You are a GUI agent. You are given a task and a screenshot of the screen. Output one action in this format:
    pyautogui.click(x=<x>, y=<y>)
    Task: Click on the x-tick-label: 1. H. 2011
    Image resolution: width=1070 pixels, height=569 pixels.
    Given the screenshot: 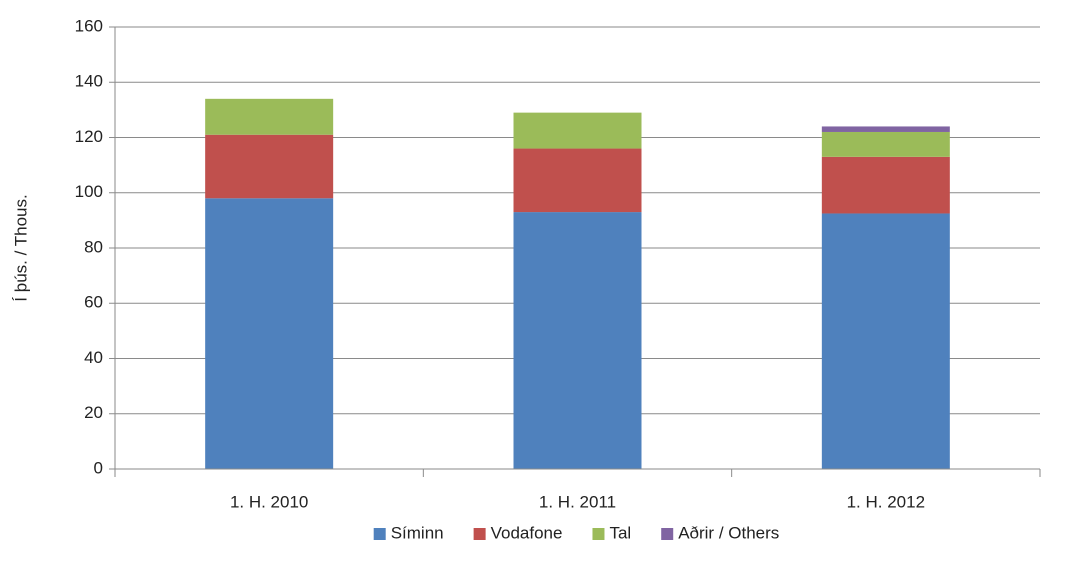 What is the action you would take?
    pyautogui.click(x=577, y=501)
    